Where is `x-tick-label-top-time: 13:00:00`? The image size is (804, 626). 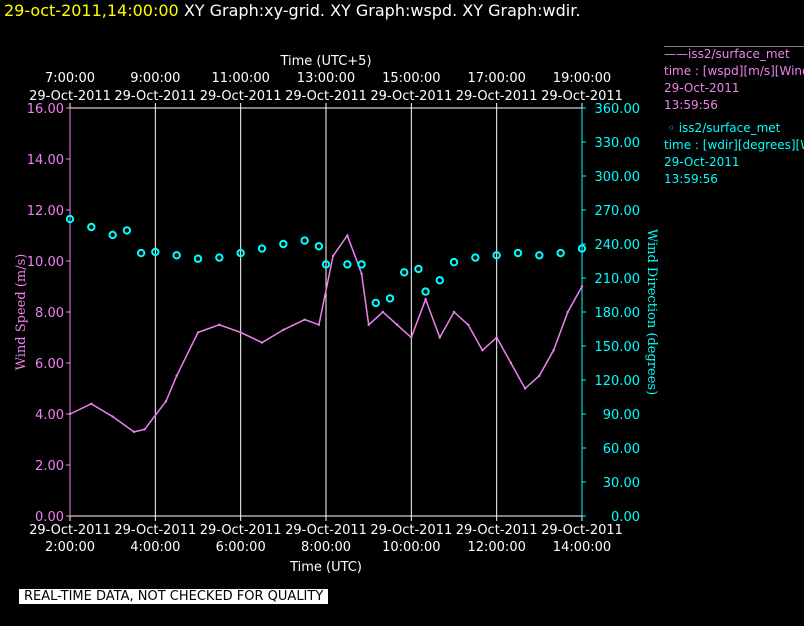
x-tick-label-top-time: 13:00:00 is located at coordinates (326, 78).